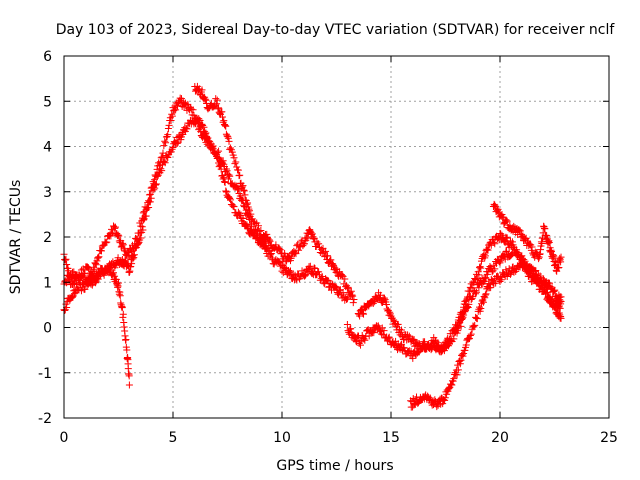 This screenshot has width=640, height=480. Describe the element at coordinates (609, 438) in the screenshot. I see `x-tick-label: 25` at that location.